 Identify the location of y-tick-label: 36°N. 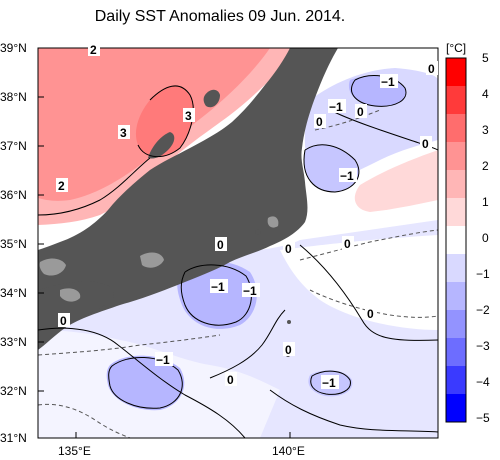
(13, 195).